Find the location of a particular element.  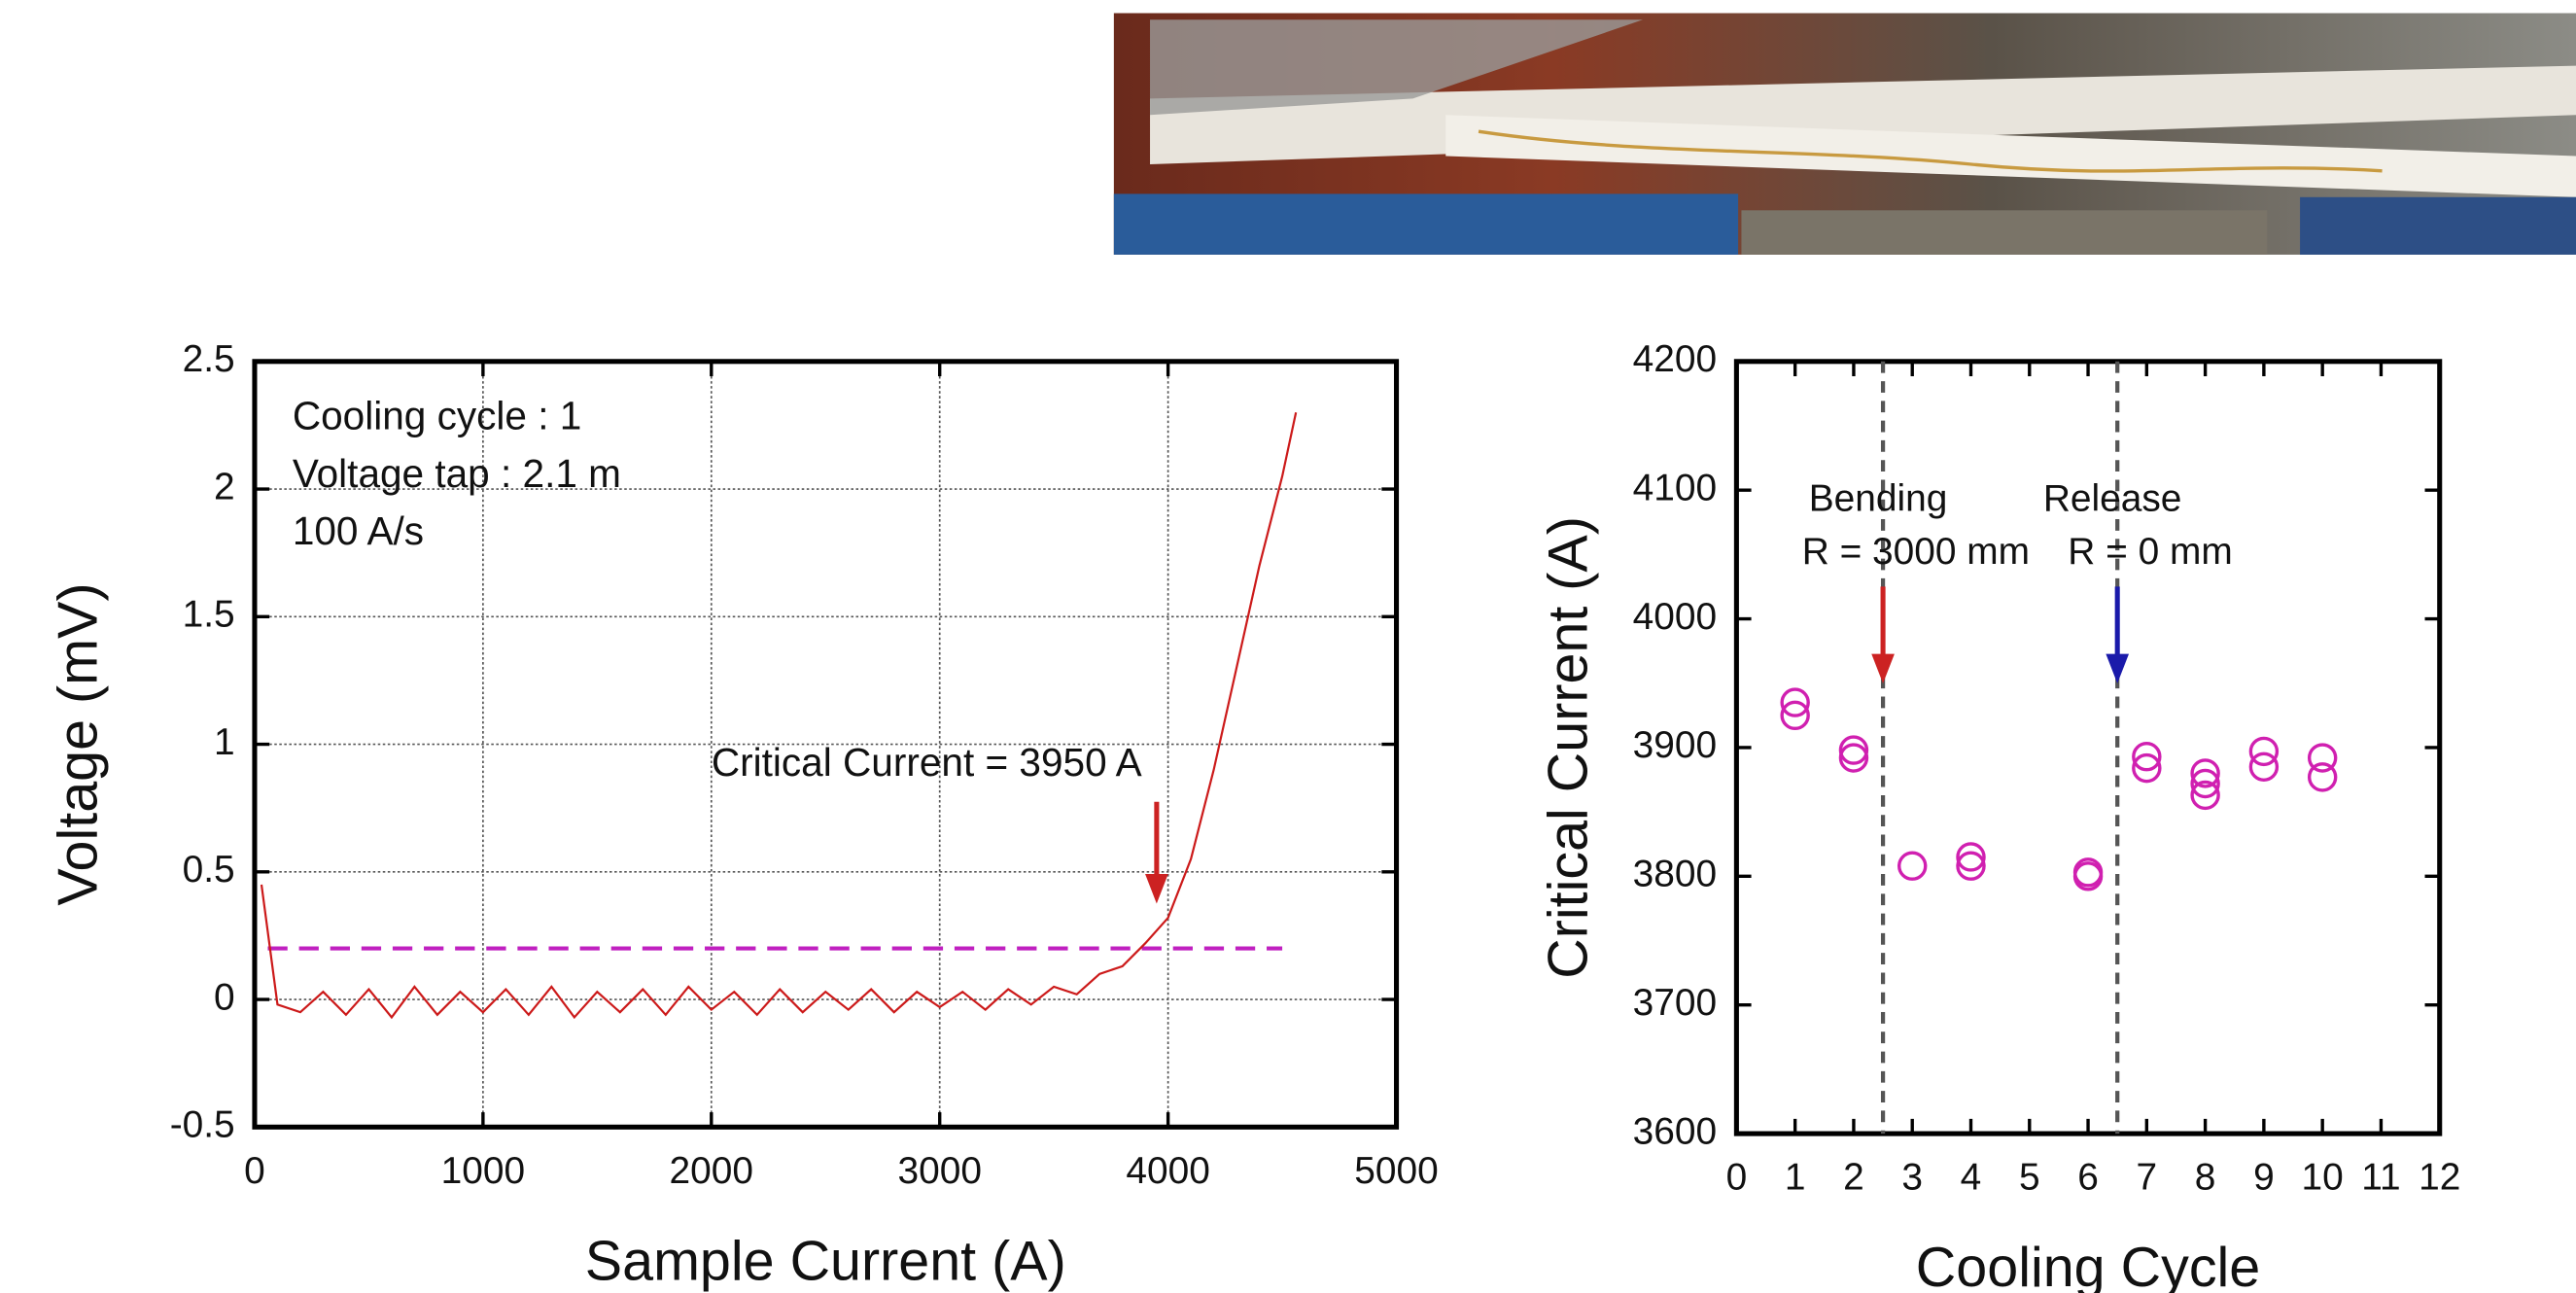

x-tick-label: 7 is located at coordinates (2147, 1178).